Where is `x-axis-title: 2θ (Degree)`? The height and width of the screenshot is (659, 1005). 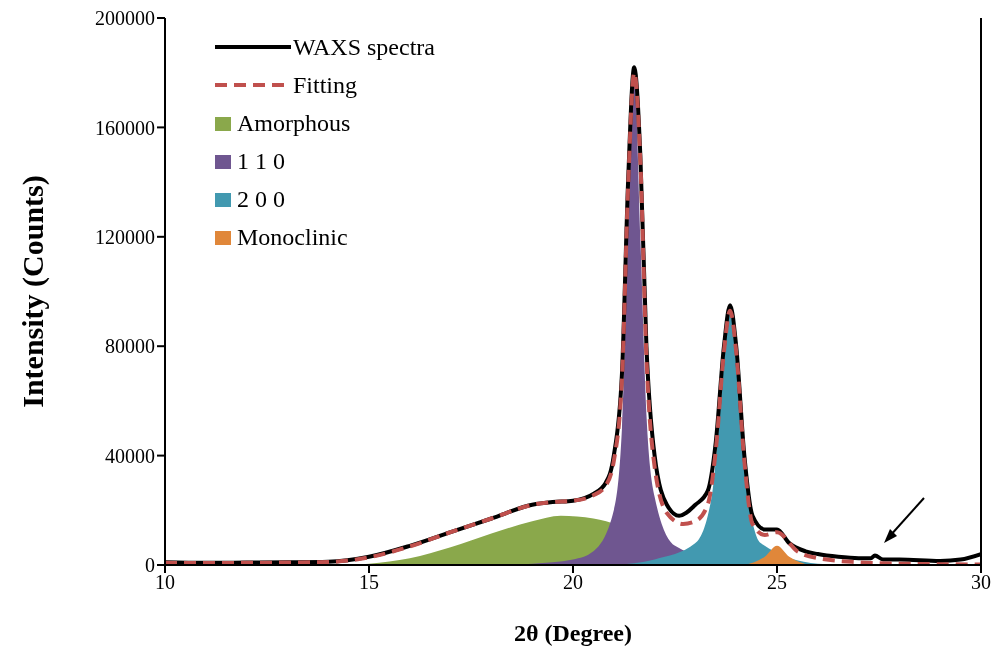
x-axis-title: 2θ (Degree) is located at coordinates (573, 633).